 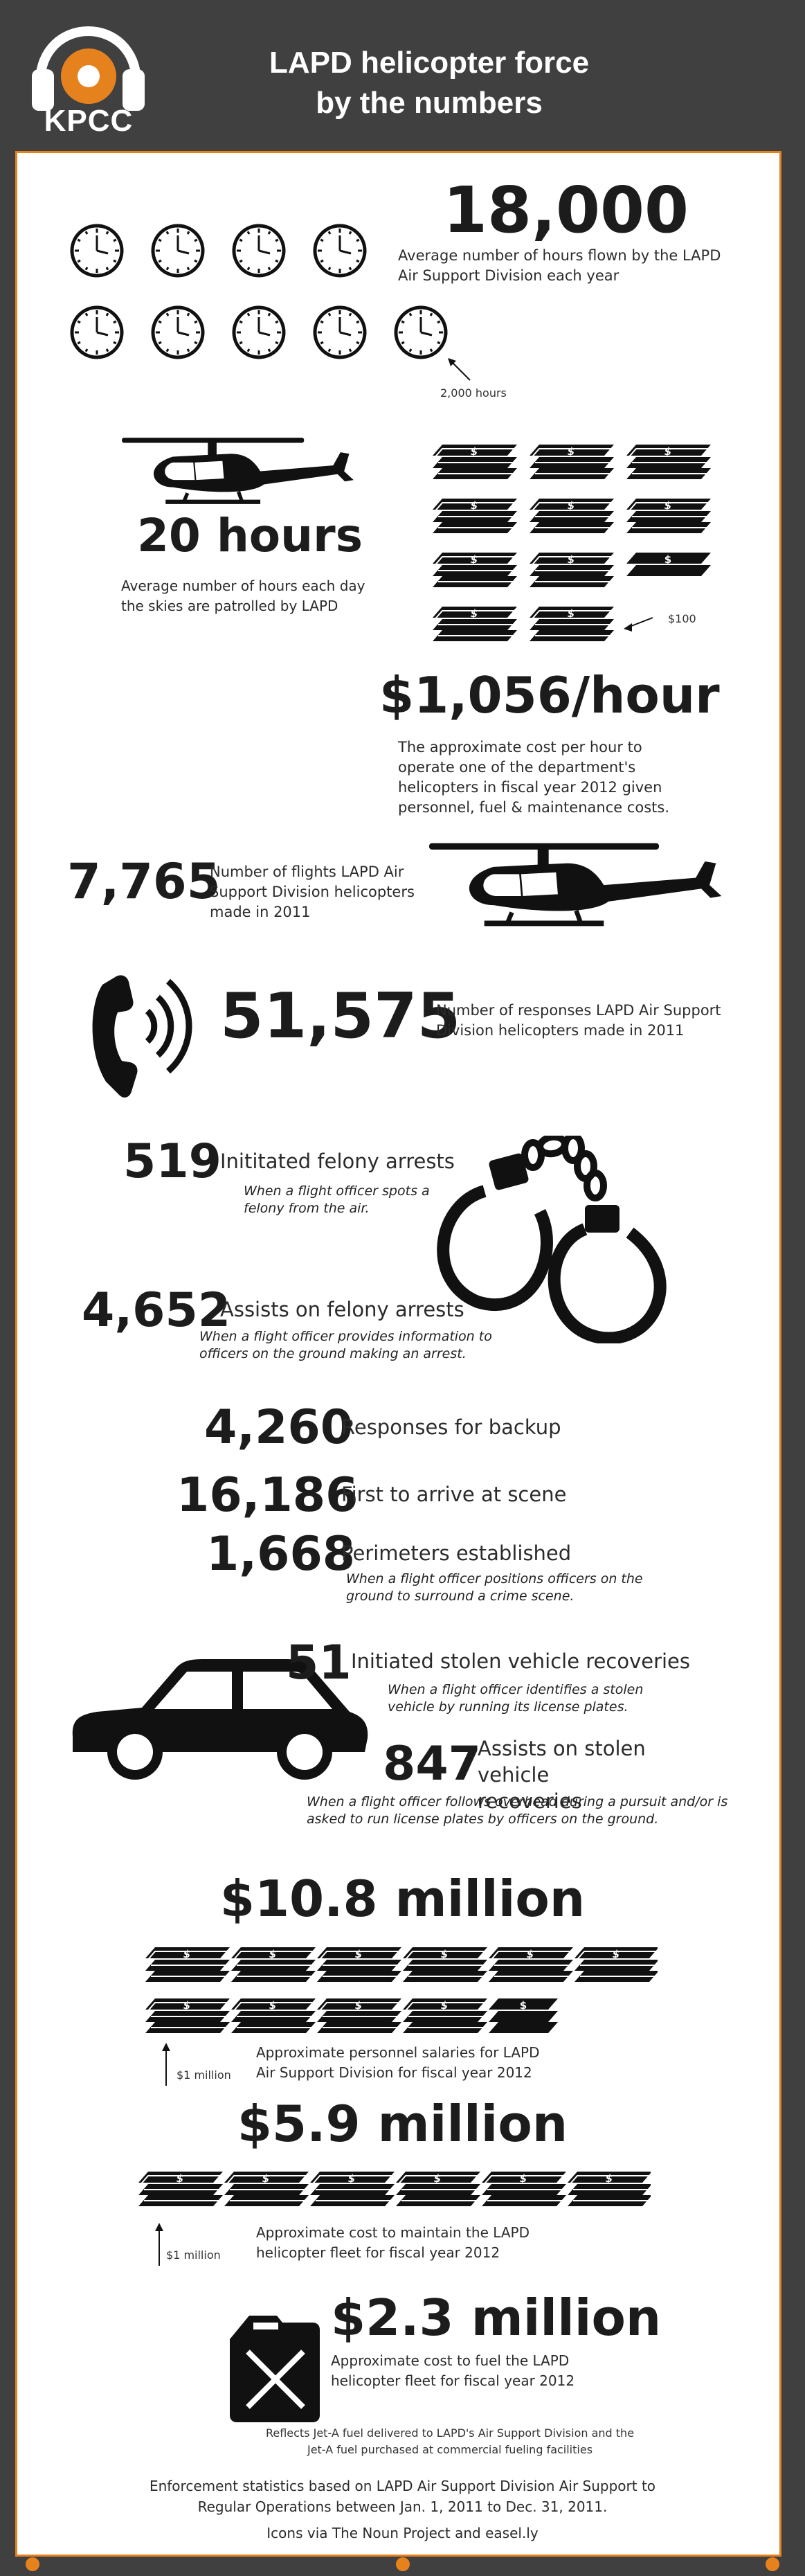 What do you see at coordinates (451, 1427) in the screenshot?
I see `backup-label: Responses for backup` at bounding box center [451, 1427].